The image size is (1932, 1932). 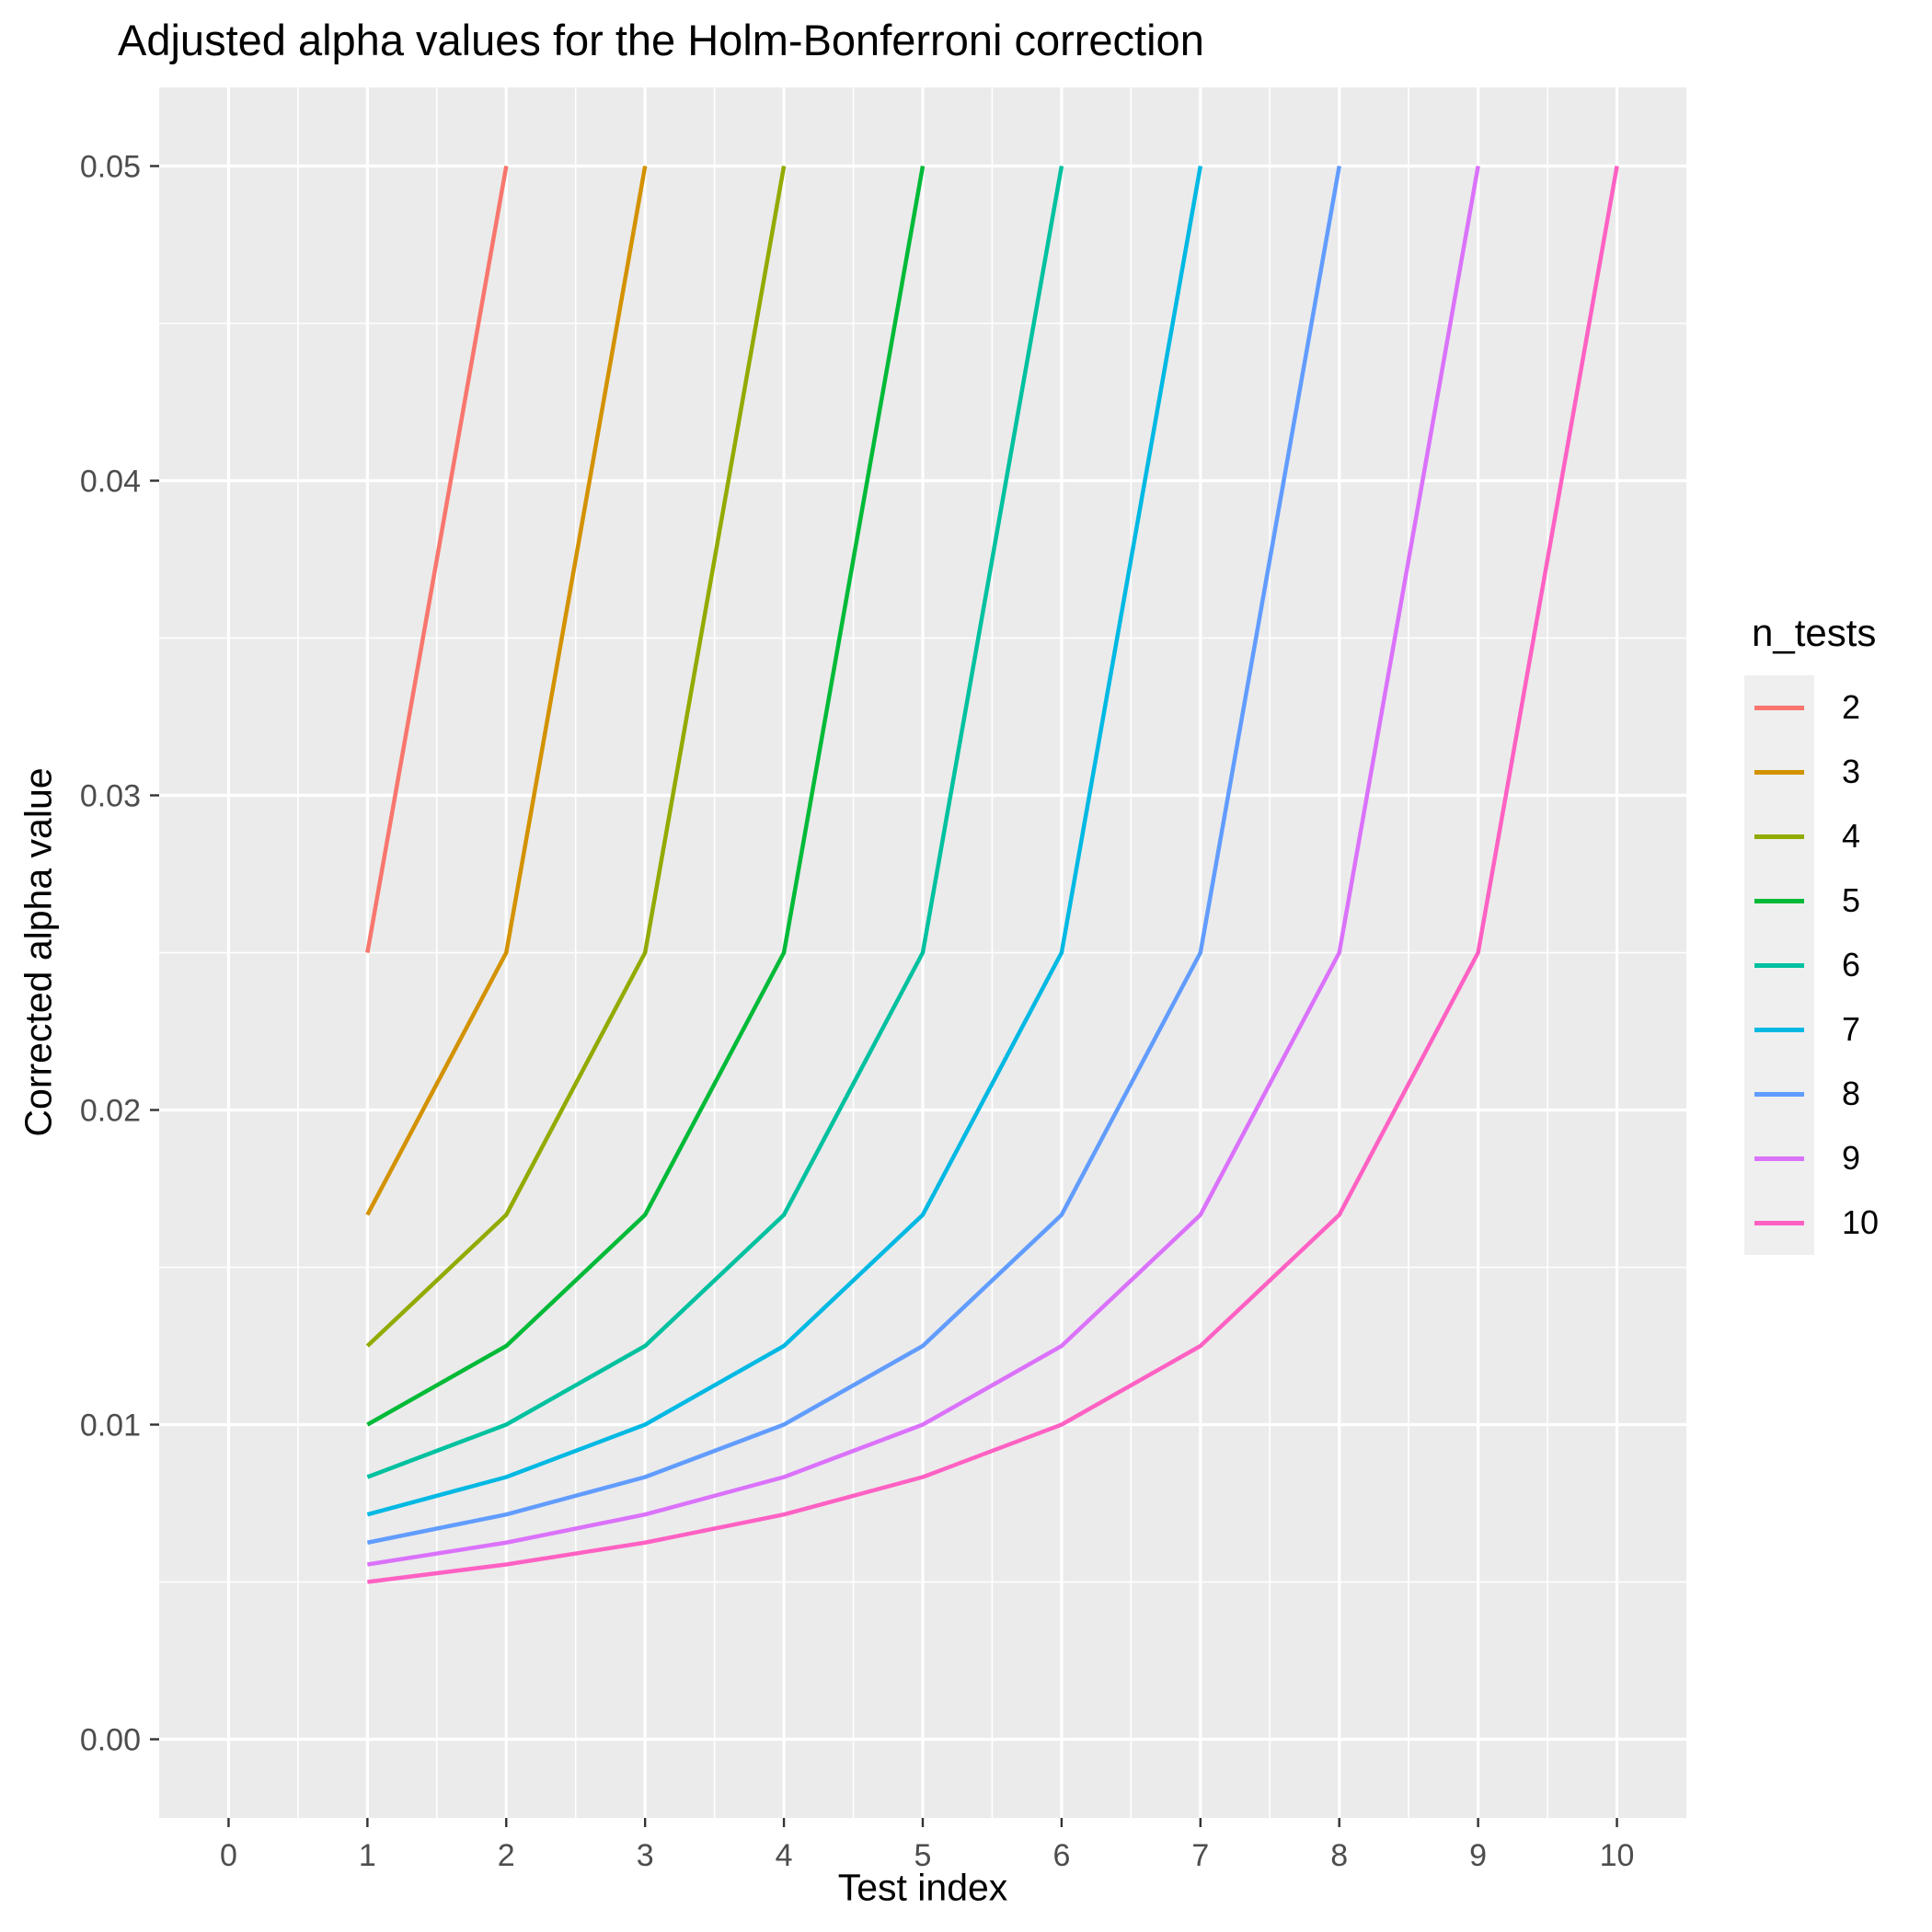 What do you see at coordinates (1851, 964) in the screenshot?
I see `legend-label: 6` at bounding box center [1851, 964].